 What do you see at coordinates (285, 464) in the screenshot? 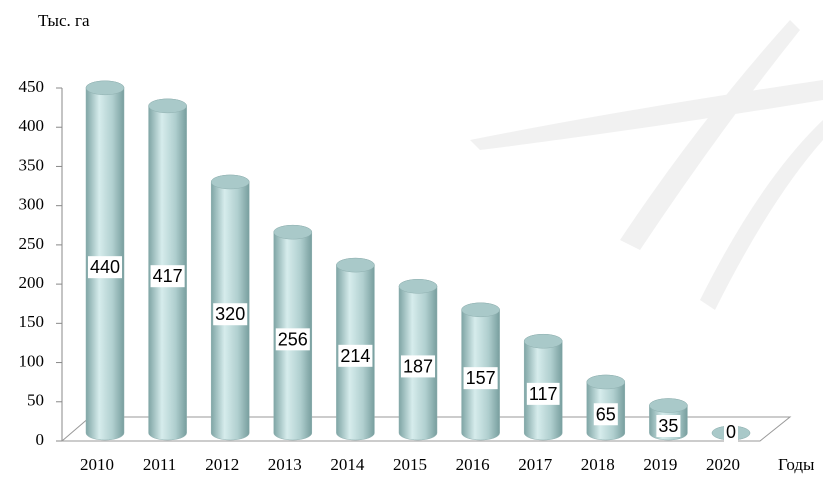
I see `x-tick-label: 2013` at bounding box center [285, 464].